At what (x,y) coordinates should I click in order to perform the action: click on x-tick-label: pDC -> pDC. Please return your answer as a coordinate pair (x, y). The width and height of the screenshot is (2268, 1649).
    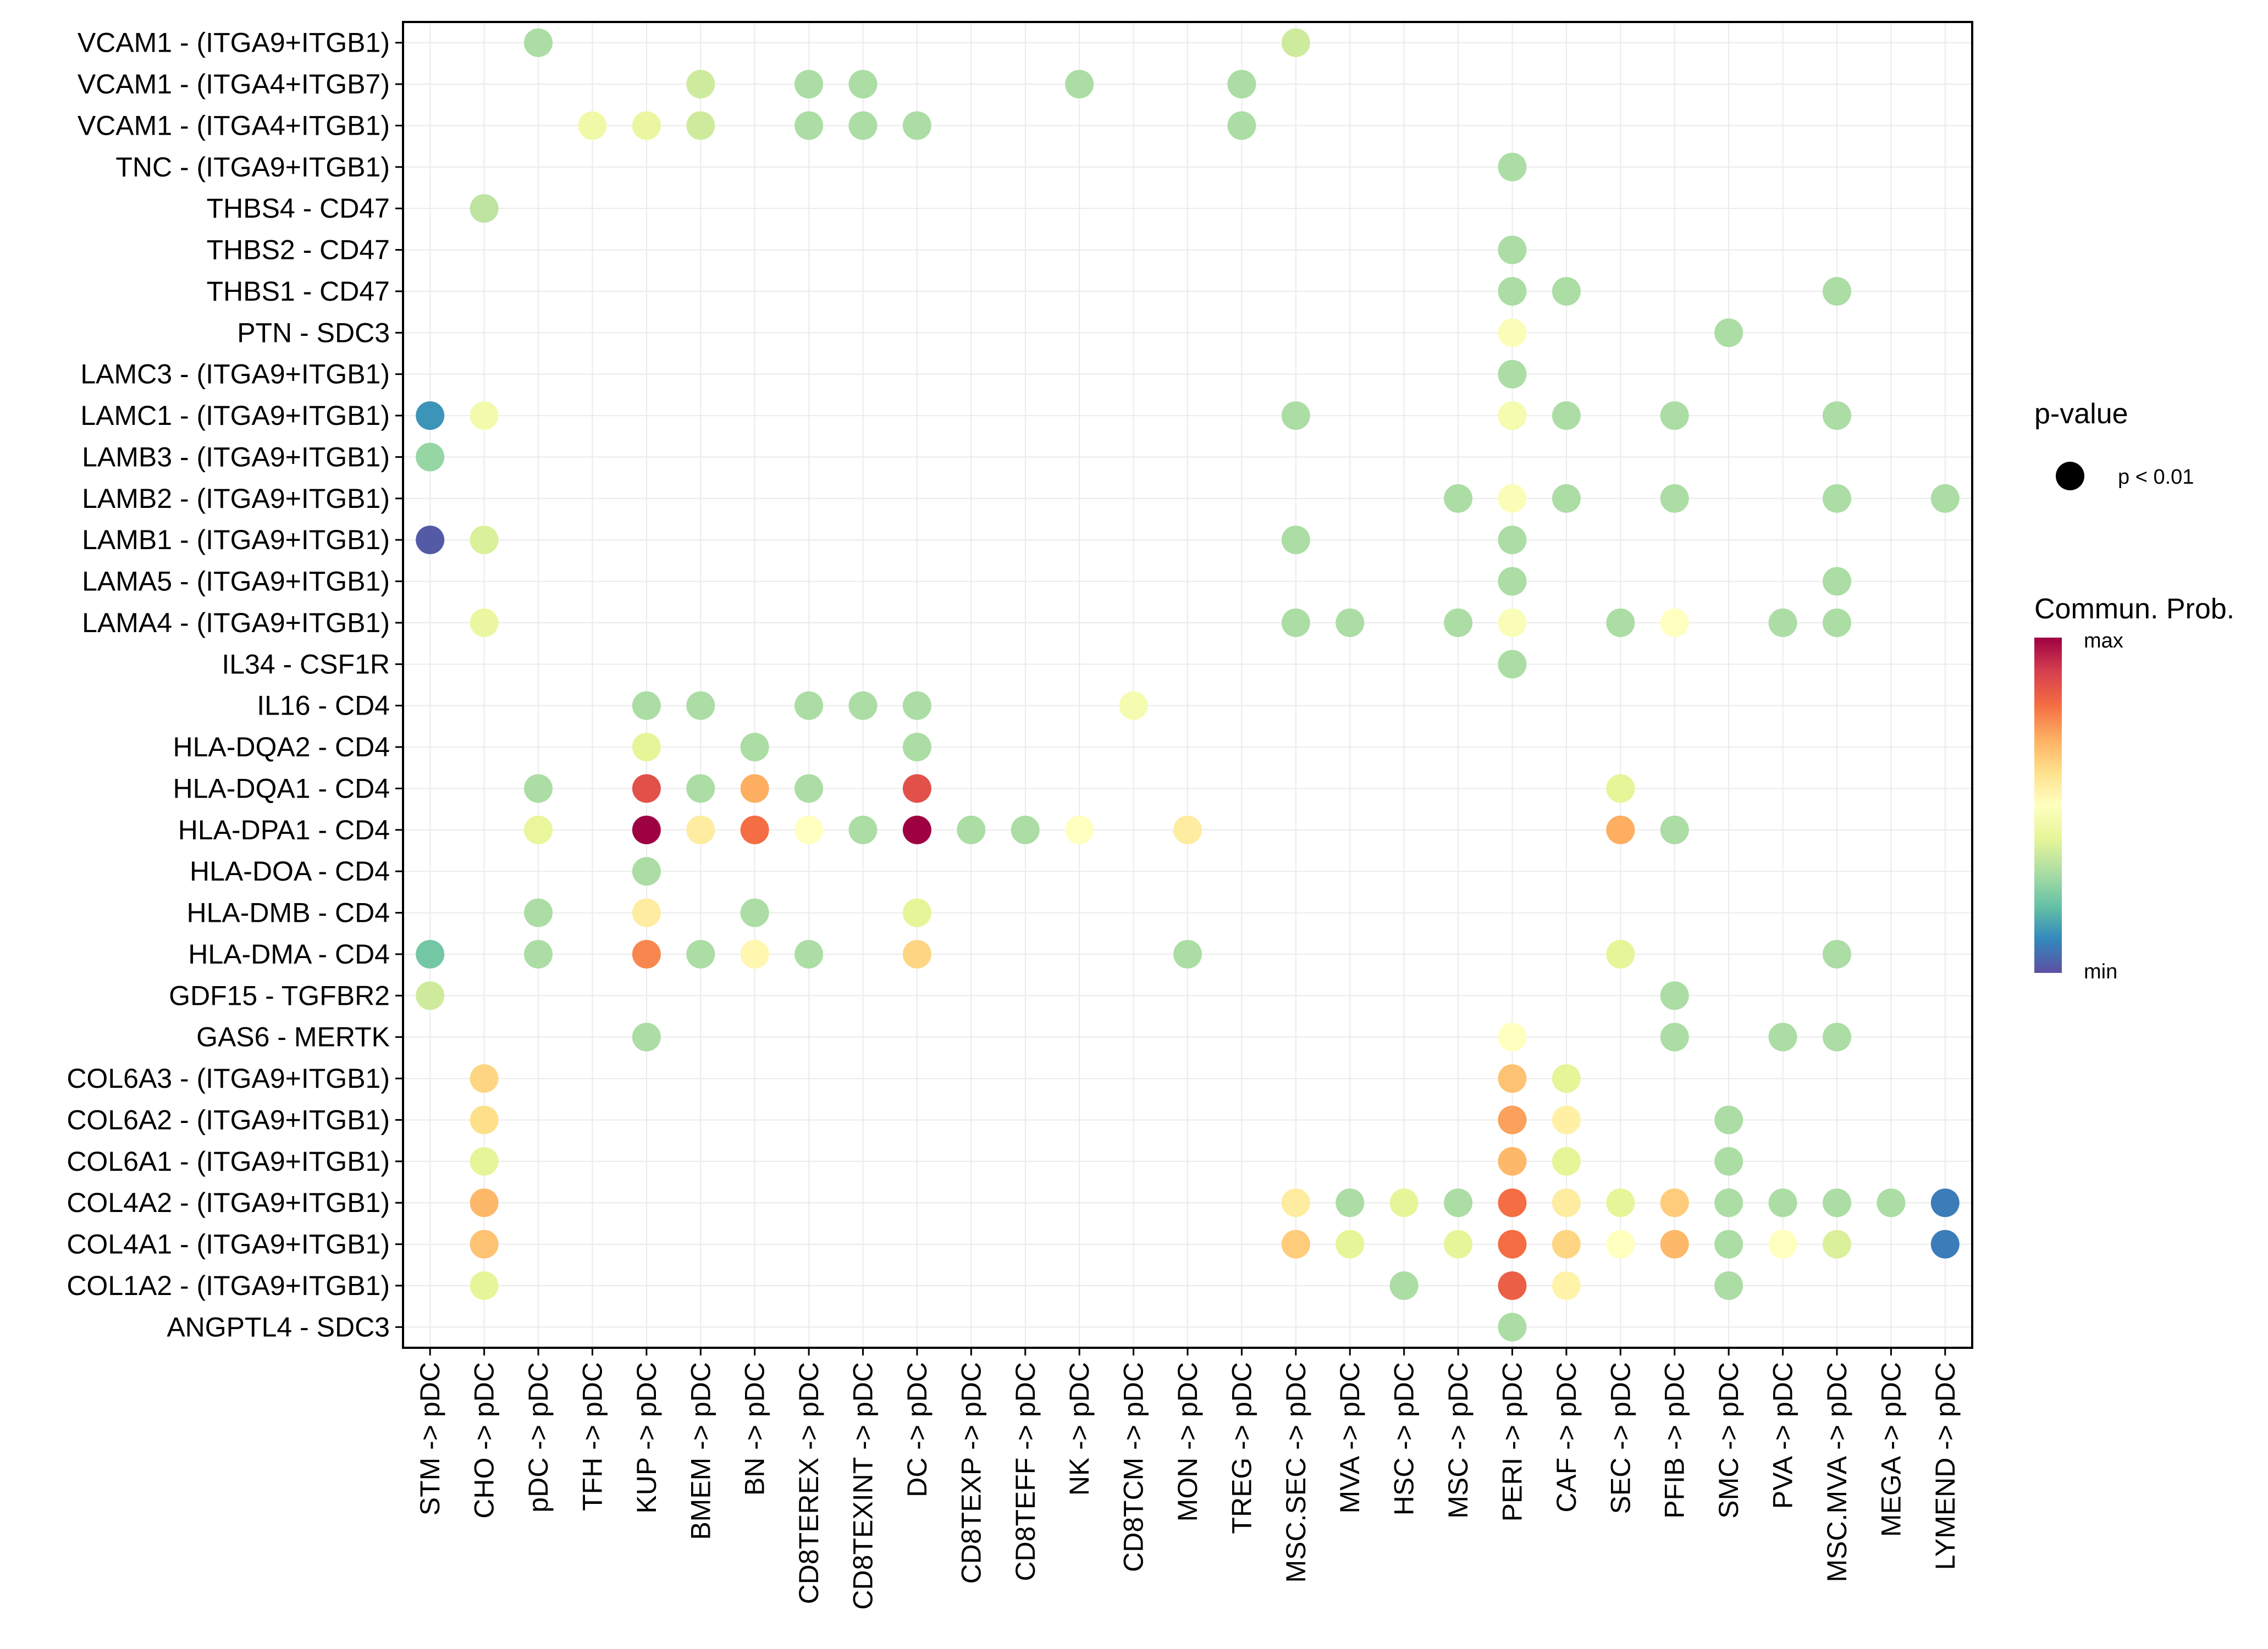
    Looking at the image, I should click on (538, 1437).